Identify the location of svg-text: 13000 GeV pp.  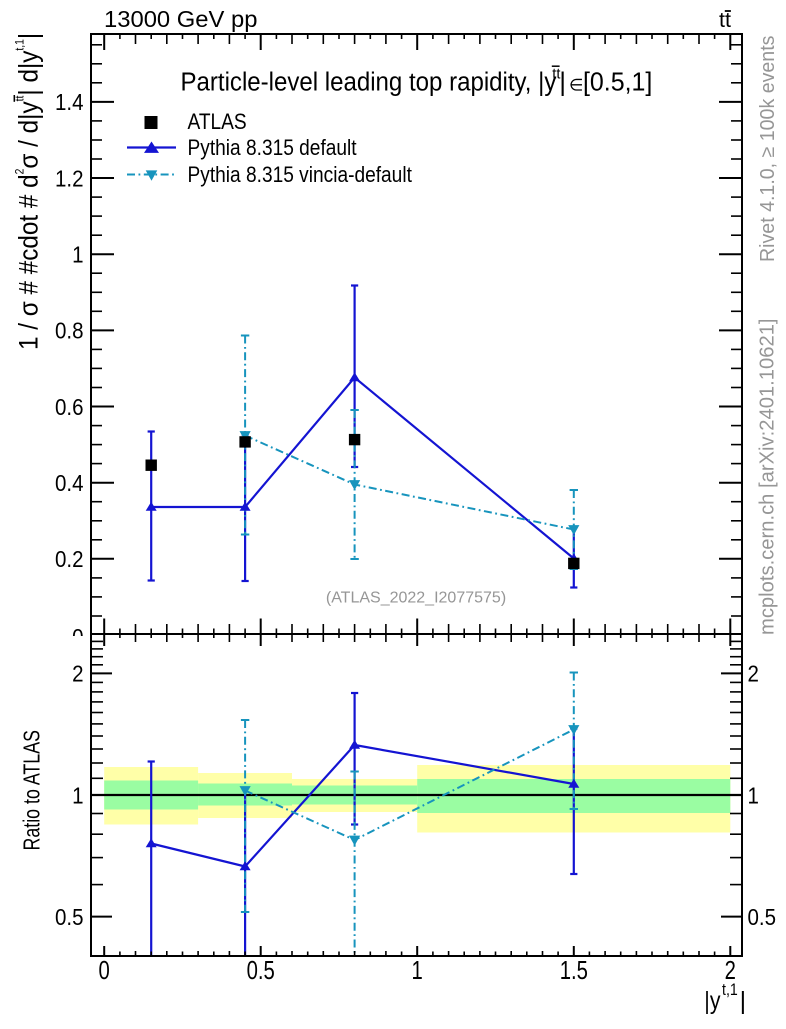
(180, 19).